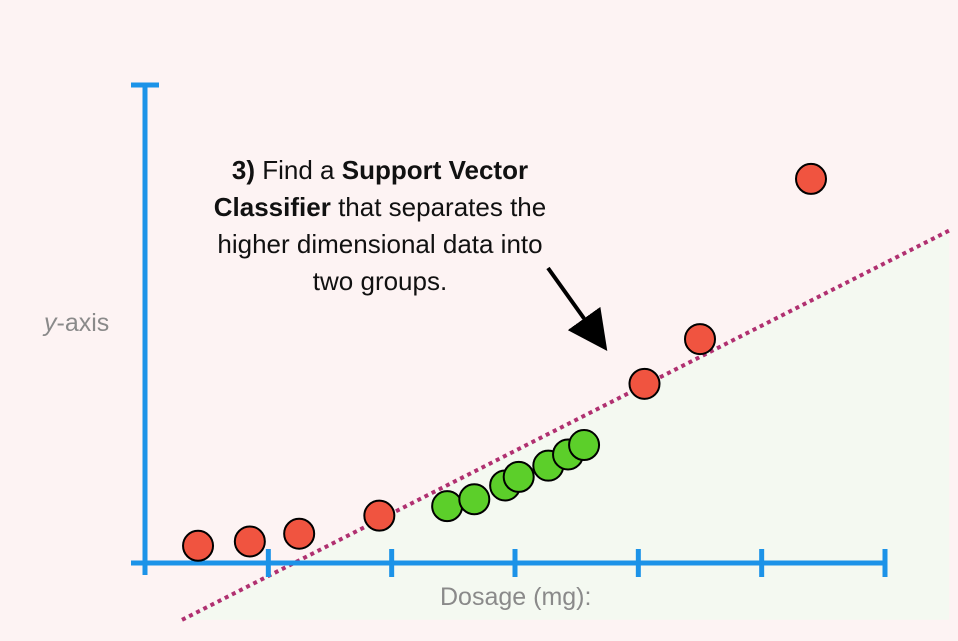 The width and height of the screenshot is (958, 641). I want to click on annotation-bold-part-2: Classifier, so click(272, 207).